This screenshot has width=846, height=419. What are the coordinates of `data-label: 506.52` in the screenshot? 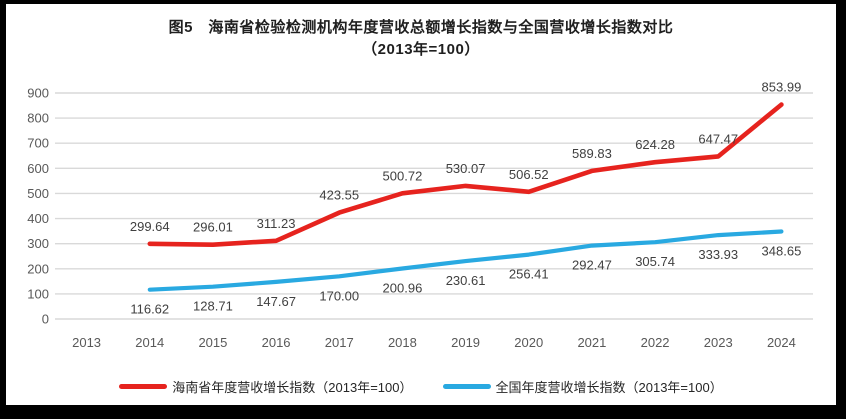 It's located at (529, 174).